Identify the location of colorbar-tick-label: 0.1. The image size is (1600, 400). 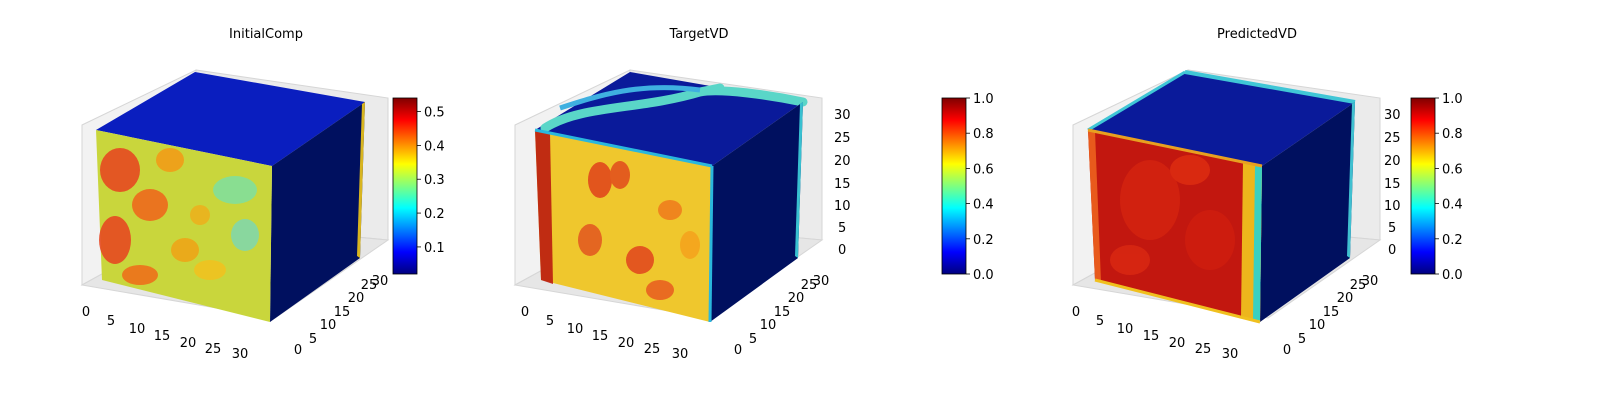
(434, 248).